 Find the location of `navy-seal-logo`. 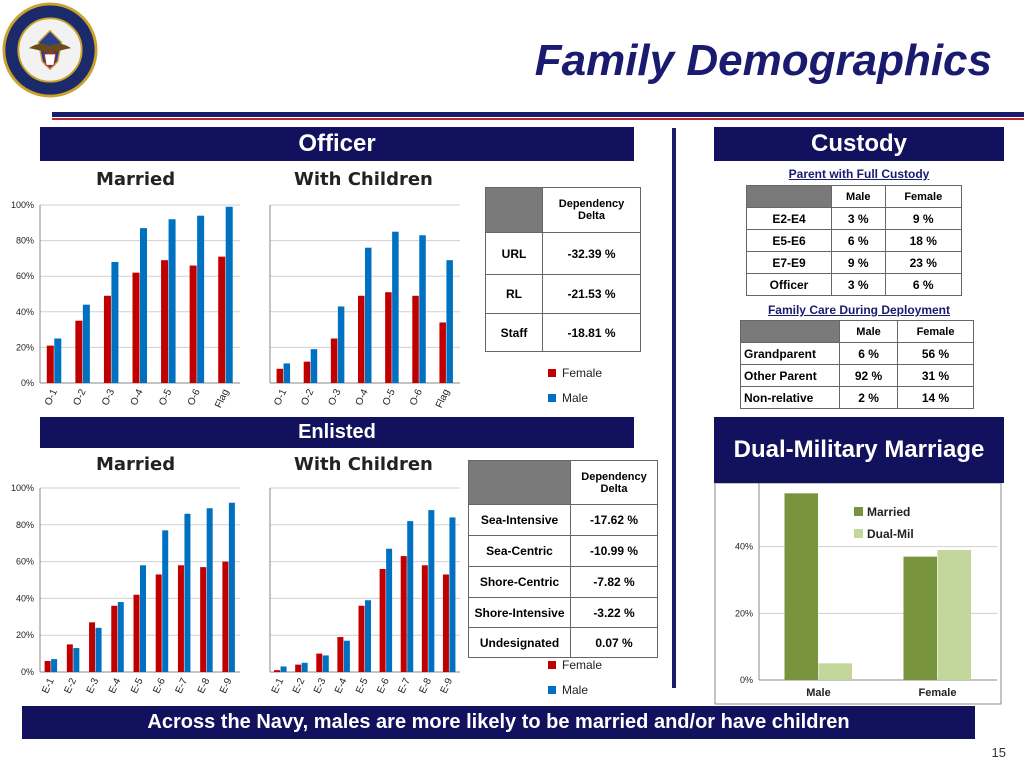

navy-seal-logo is located at coordinates (50, 50).